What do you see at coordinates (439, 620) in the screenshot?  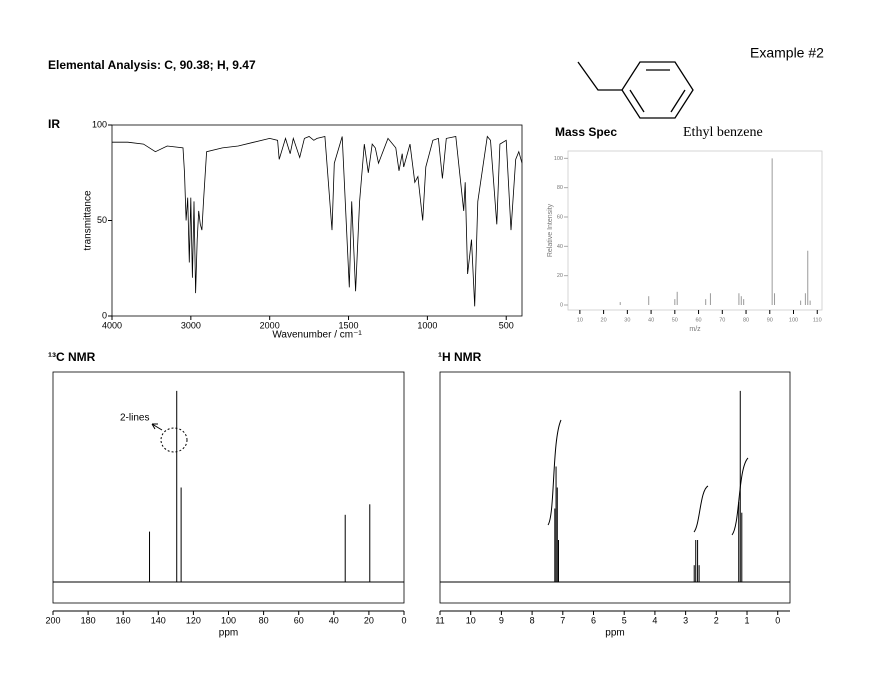 I see `x-tick-label: 11` at bounding box center [439, 620].